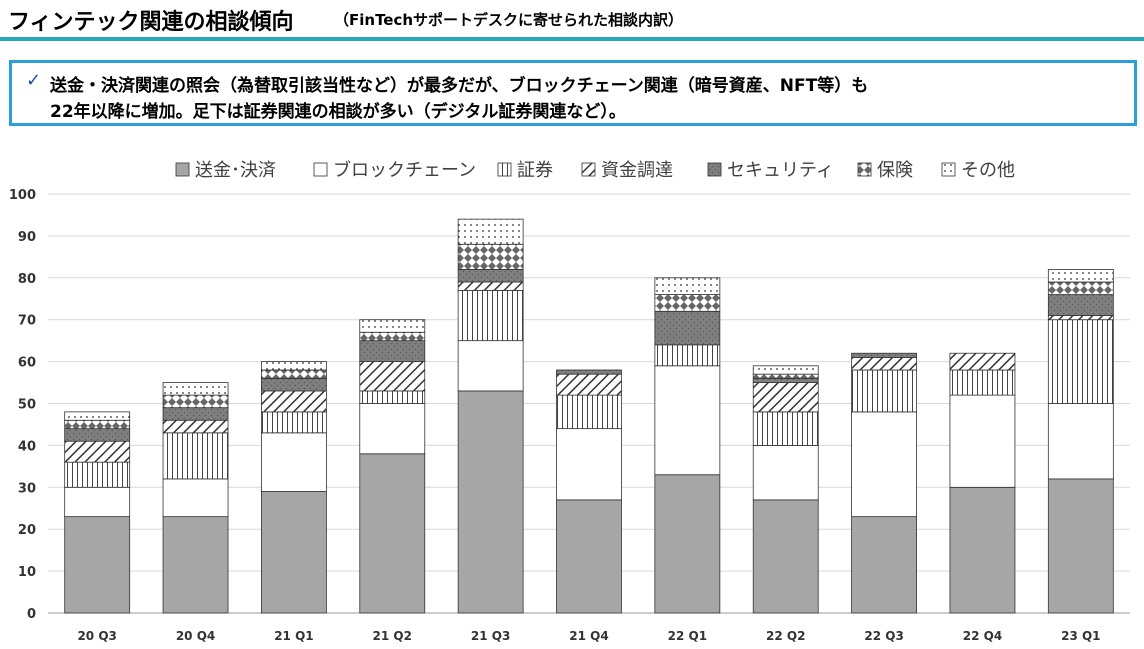 This screenshot has width=1144, height=649. I want to click on legend-label: ブロックチェーン, so click(404, 170).